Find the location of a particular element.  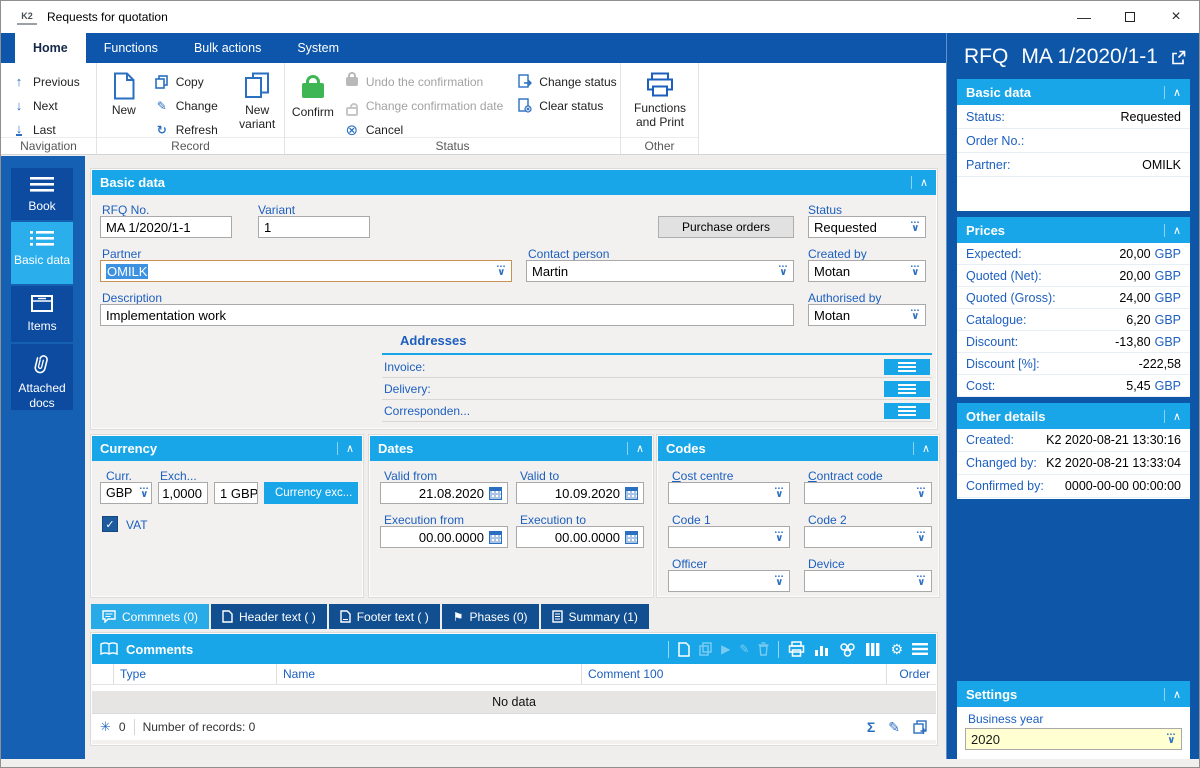

change-button: ✎ Change is located at coordinates (191, 105).